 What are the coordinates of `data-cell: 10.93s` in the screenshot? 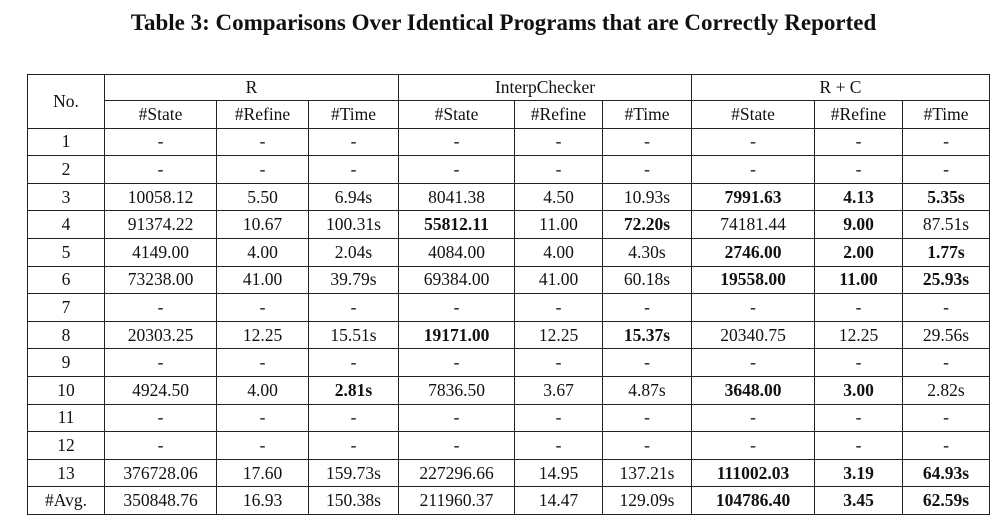 It's located at (647, 197).